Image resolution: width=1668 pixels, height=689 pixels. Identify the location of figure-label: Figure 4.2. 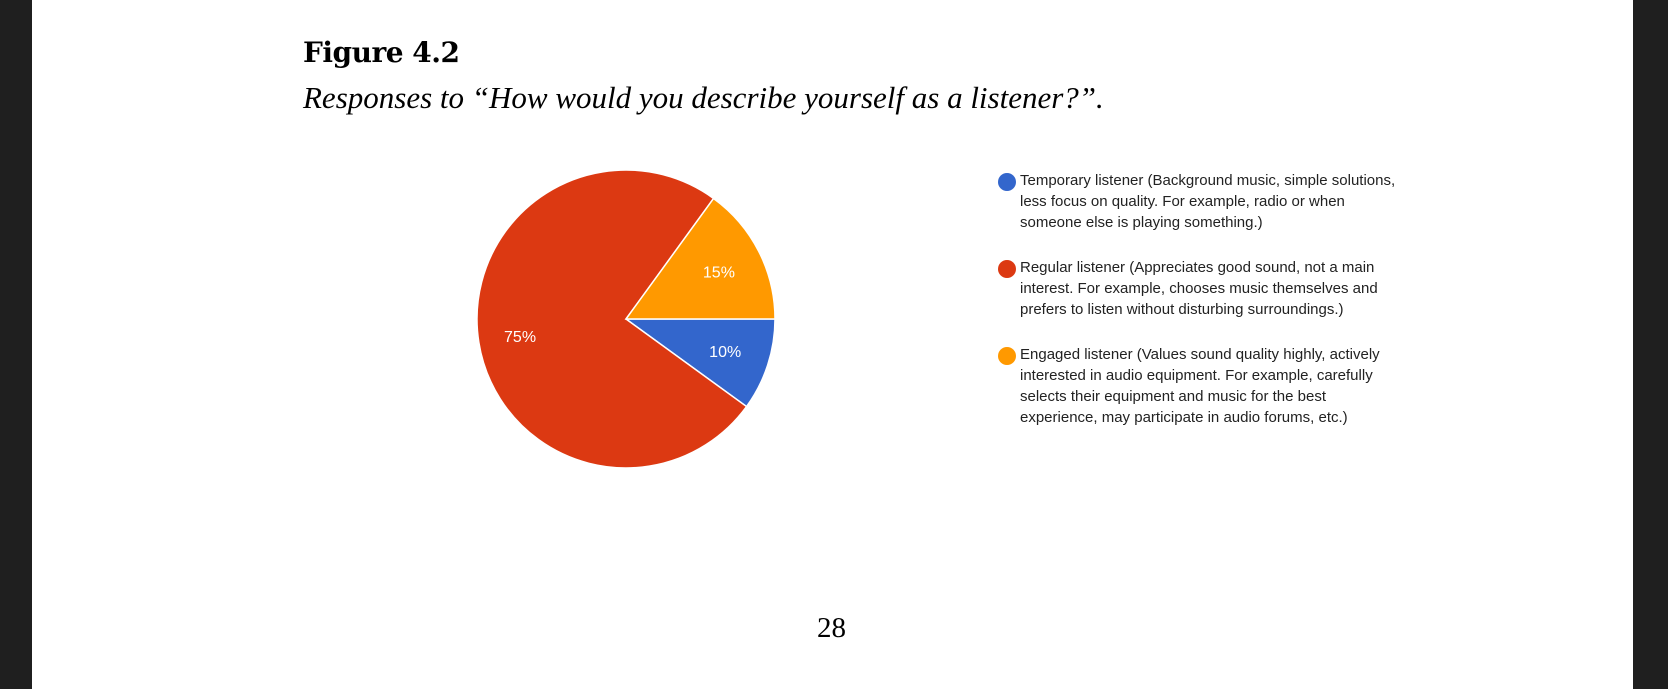
(381, 52).